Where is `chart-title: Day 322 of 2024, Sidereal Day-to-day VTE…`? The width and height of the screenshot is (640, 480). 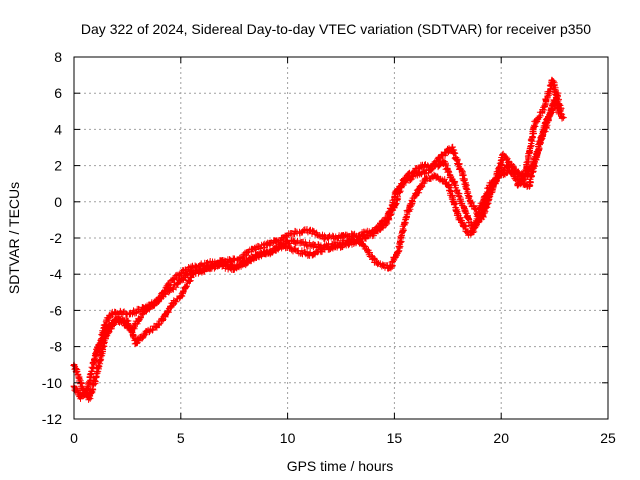
chart-title: Day 322 of 2024, Sidereal Day-to-day VTE… is located at coordinates (336, 29).